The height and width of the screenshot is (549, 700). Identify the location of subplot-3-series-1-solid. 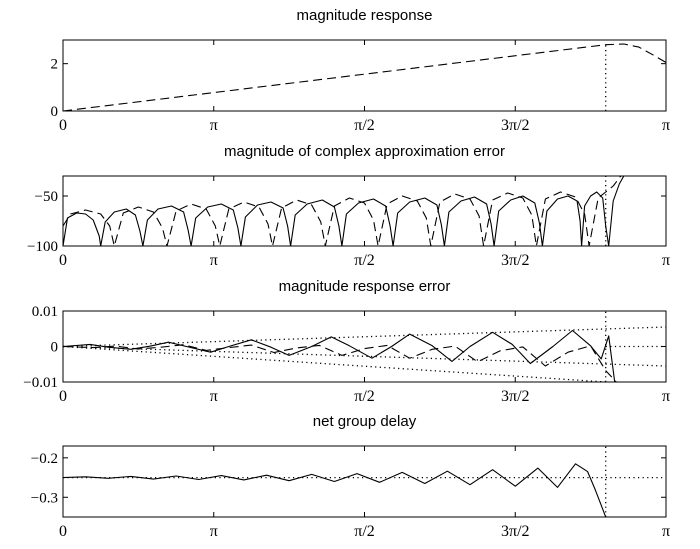
(339, 355).